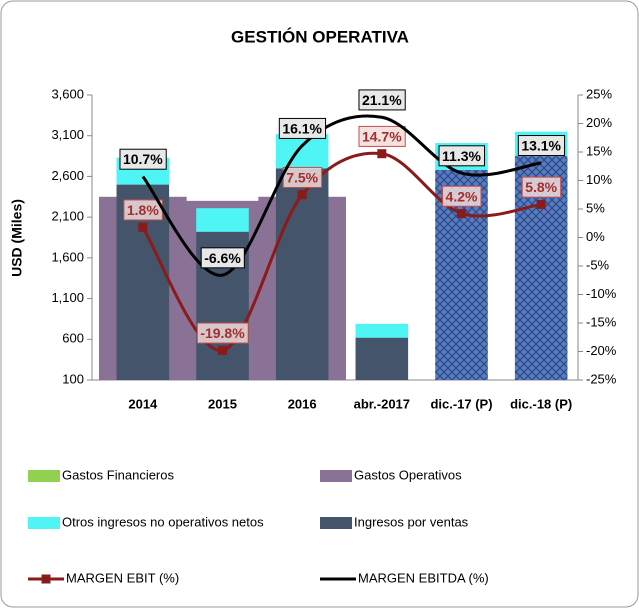 The image size is (639, 608). What do you see at coordinates (601, 293) in the screenshot?
I see `y2-tick-label: -10%` at bounding box center [601, 293].